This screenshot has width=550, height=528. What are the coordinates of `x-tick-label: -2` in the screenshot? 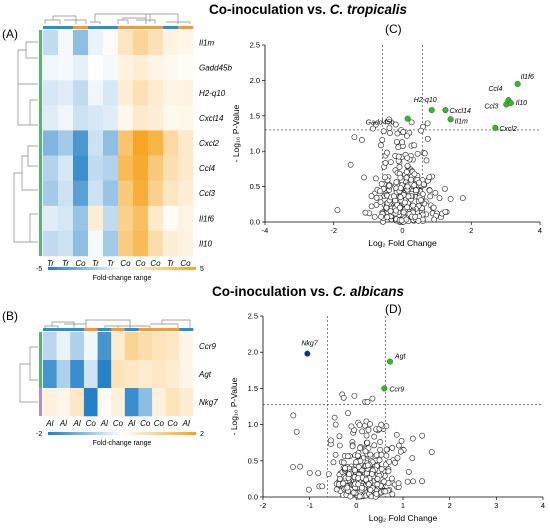 It's located at (333, 230).